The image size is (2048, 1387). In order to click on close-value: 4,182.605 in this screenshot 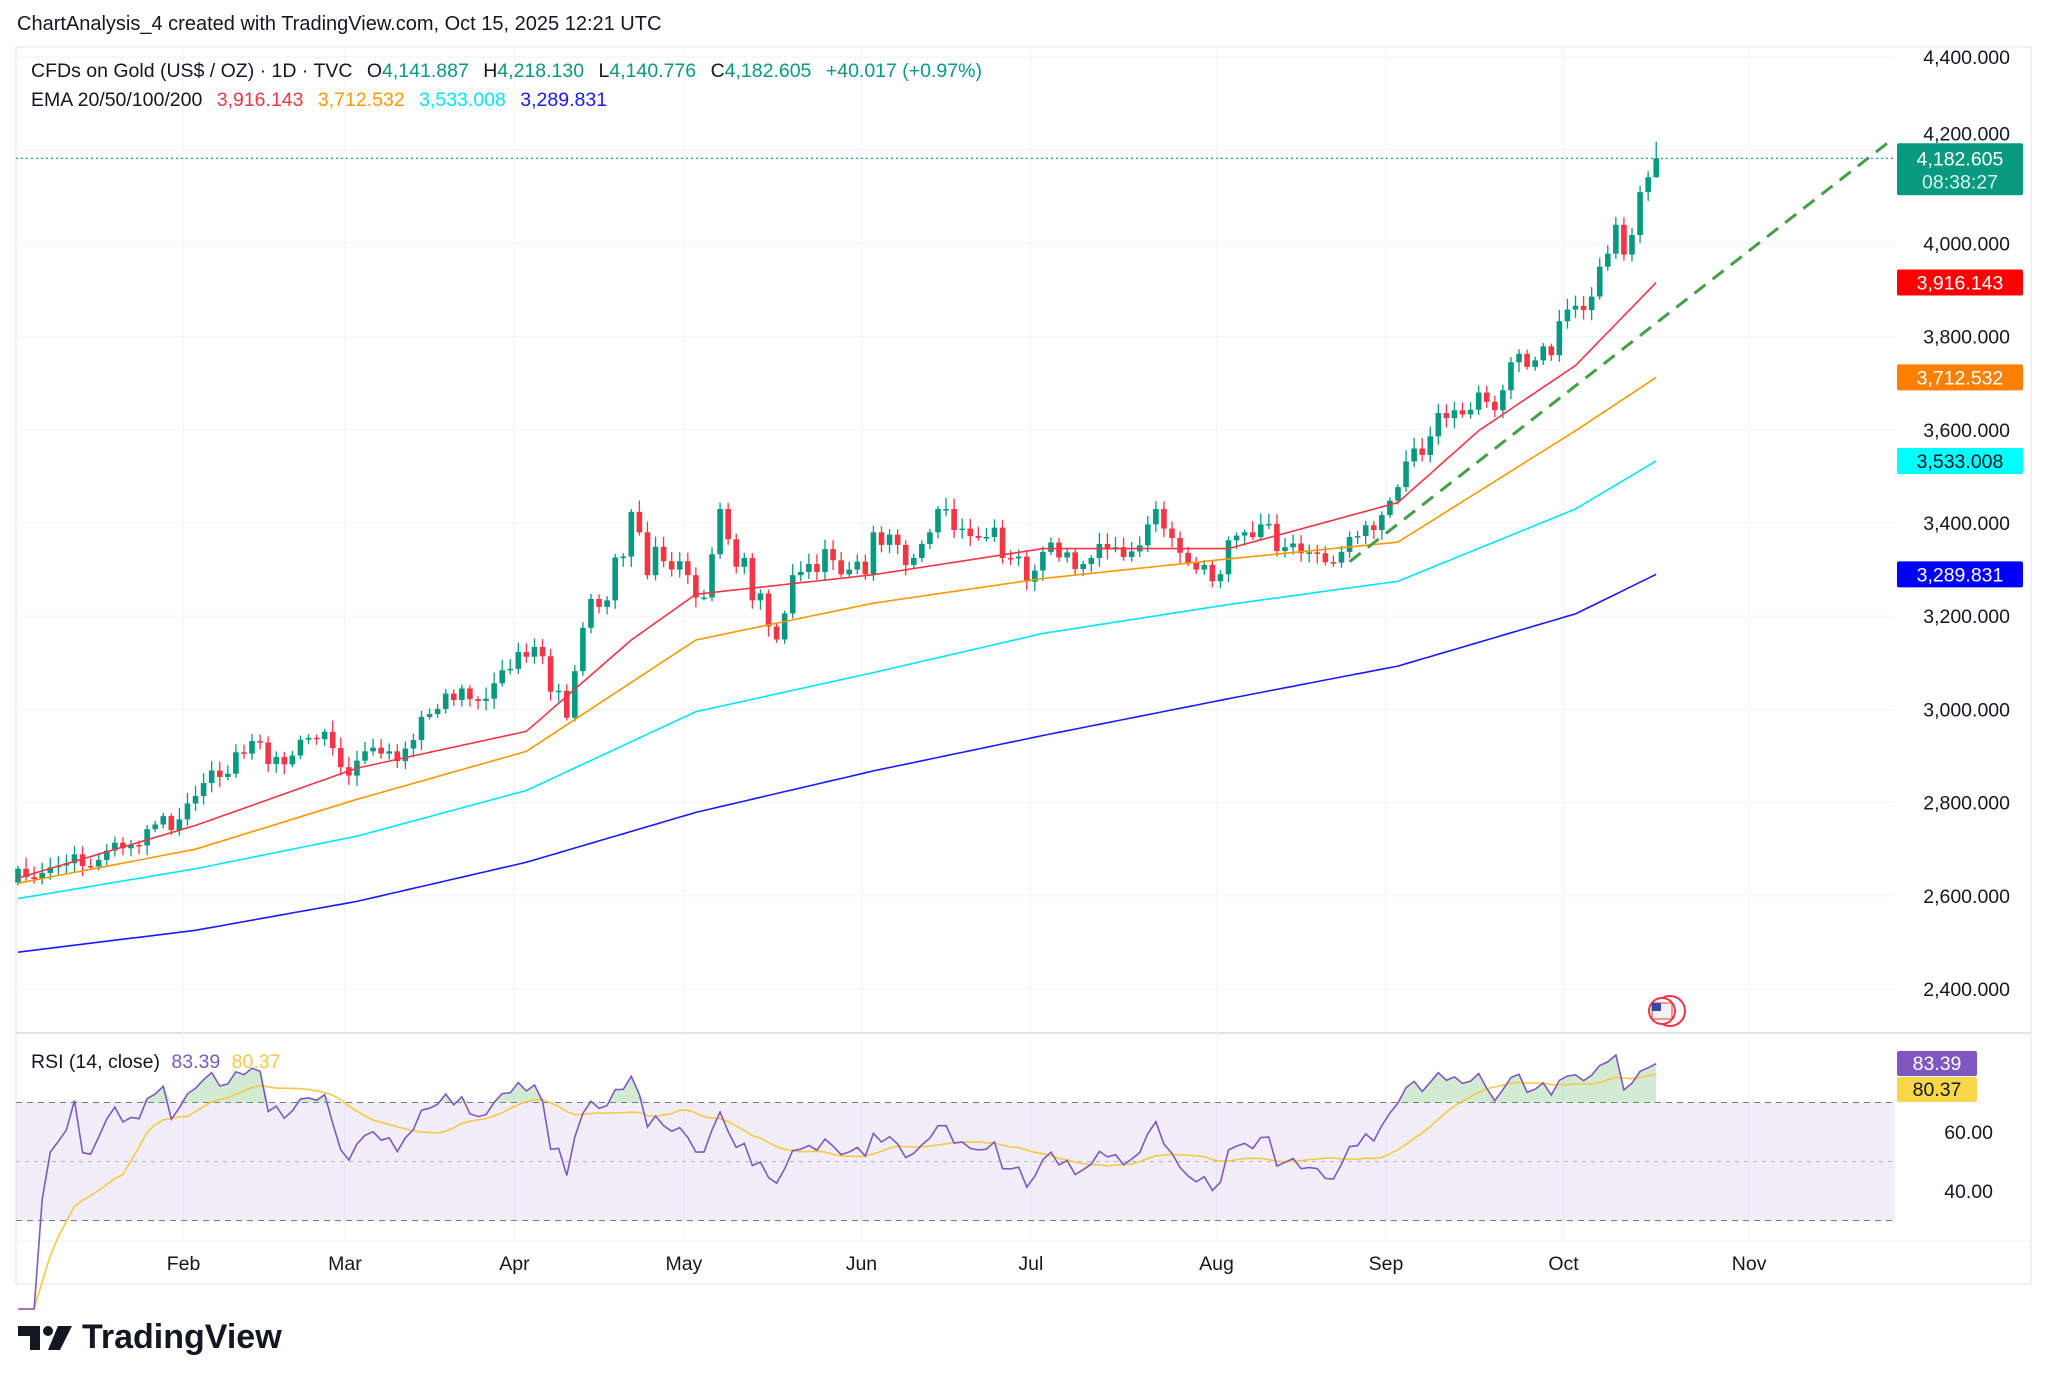, I will do `click(768, 71)`.